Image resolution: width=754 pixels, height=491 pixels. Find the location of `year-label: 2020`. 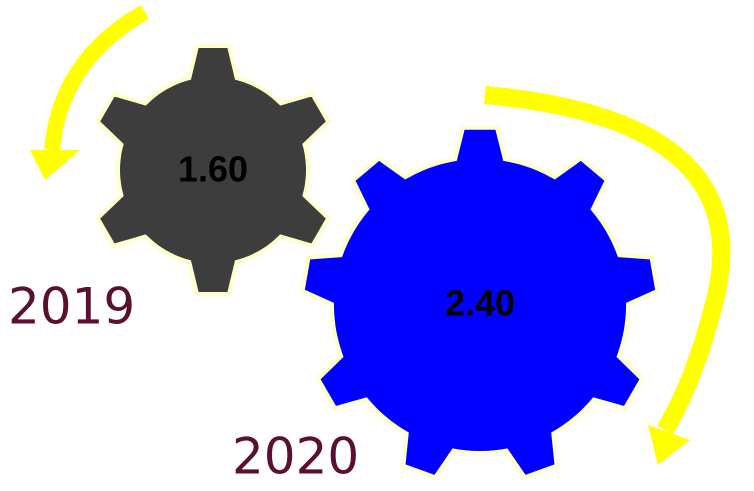

year-label: 2020 is located at coordinates (295, 457).